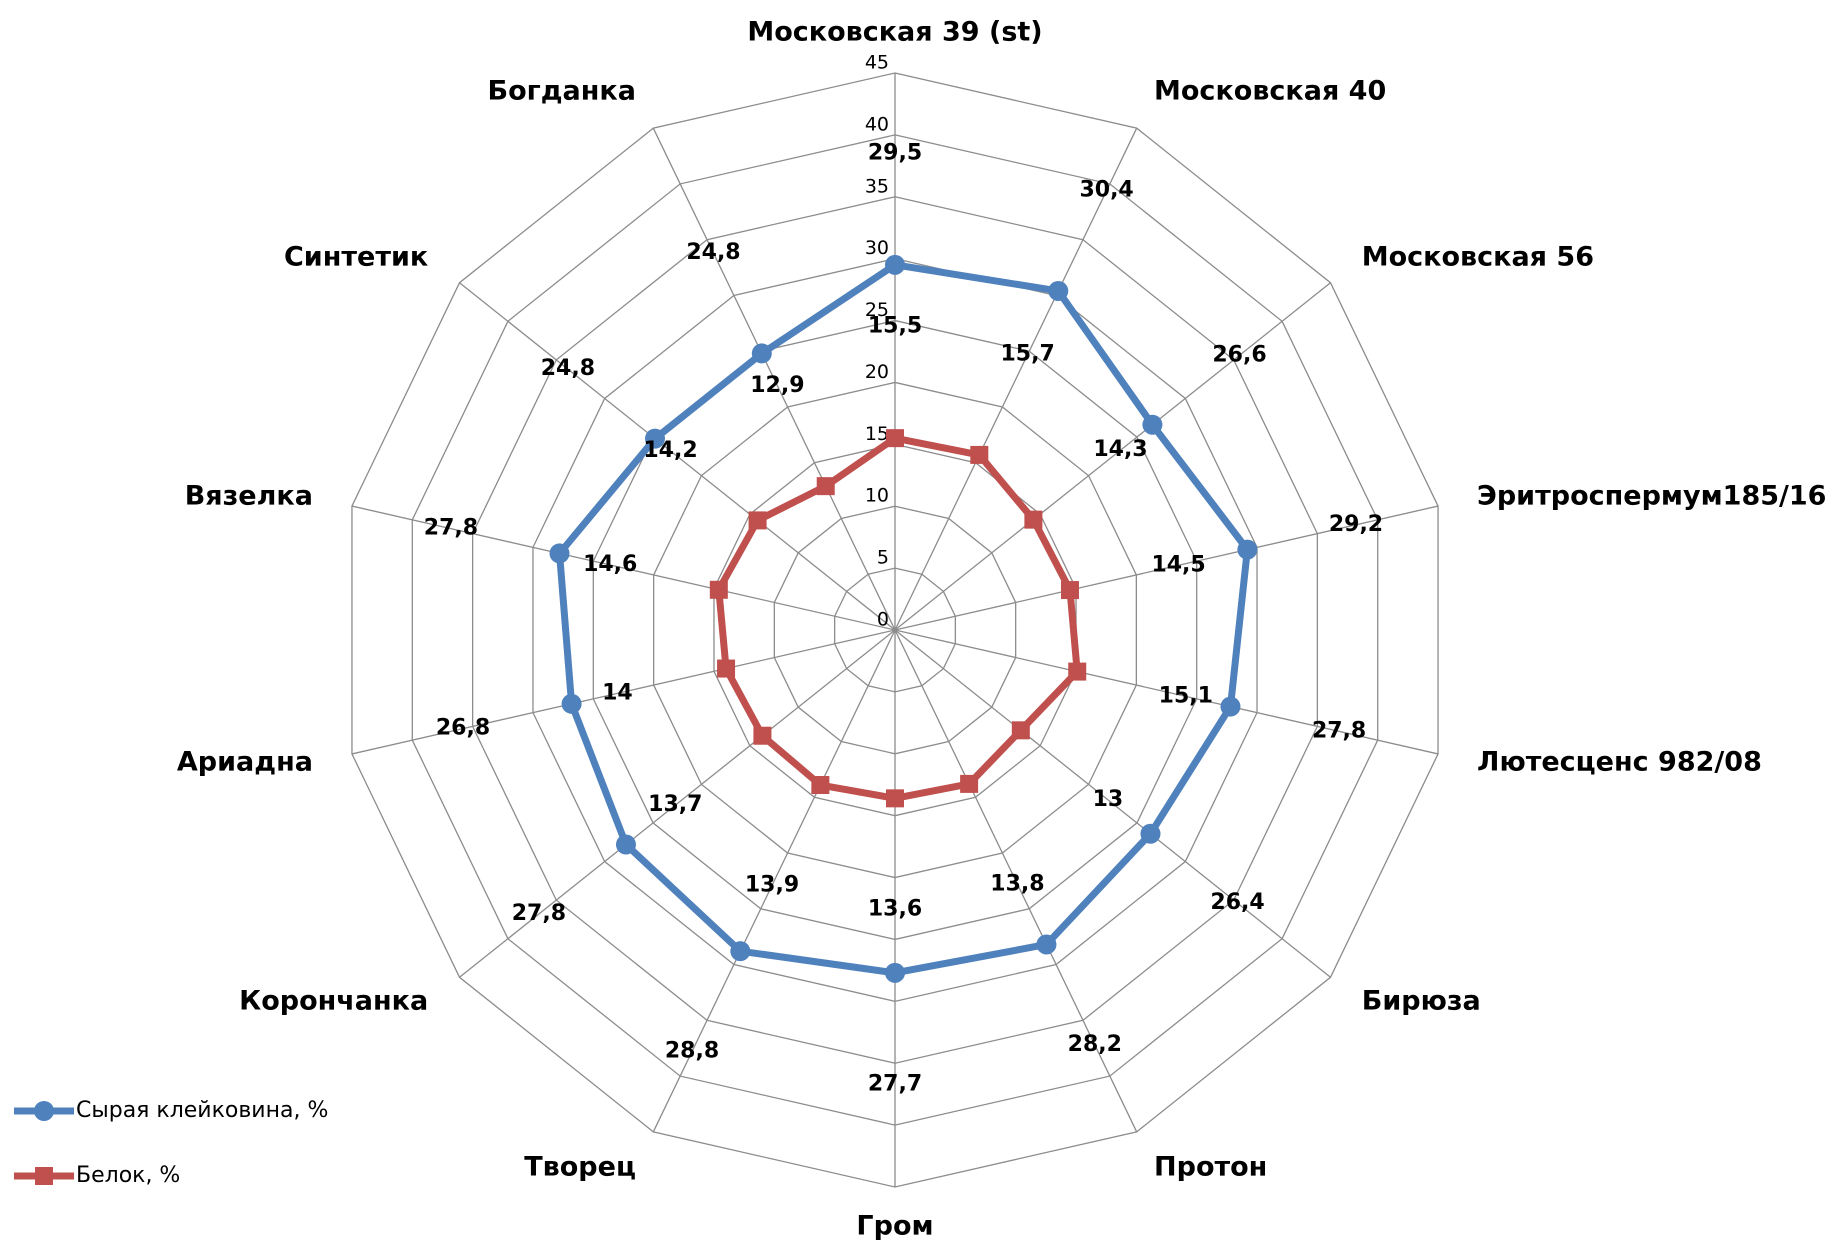 The image size is (1835, 1249). I want to click on value-label: 14, so click(617, 692).